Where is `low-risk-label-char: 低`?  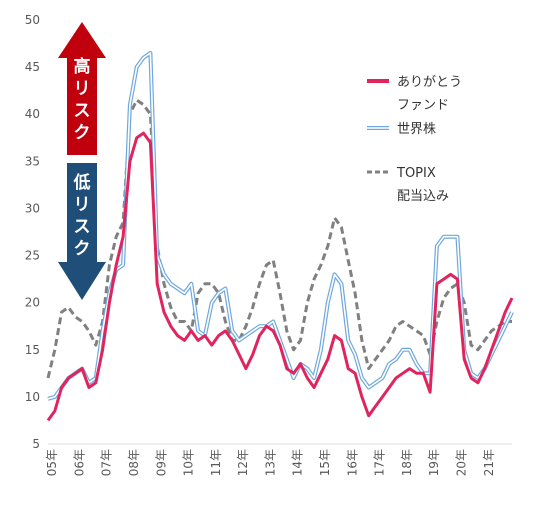
low-risk-label-char: 低 is located at coordinates (82, 182).